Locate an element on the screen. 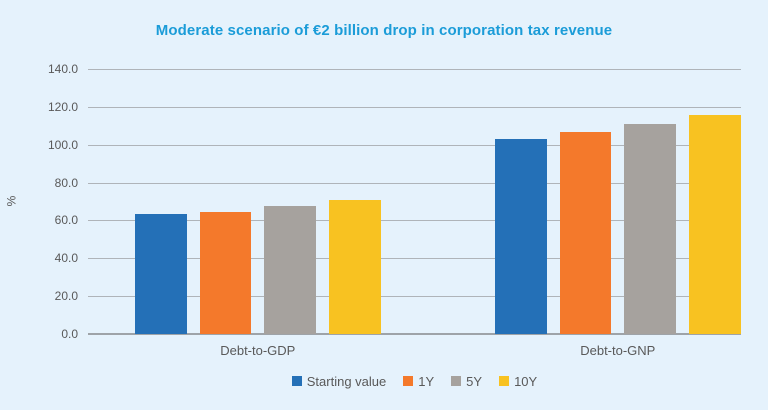  x-axis-baseline is located at coordinates (414, 334).